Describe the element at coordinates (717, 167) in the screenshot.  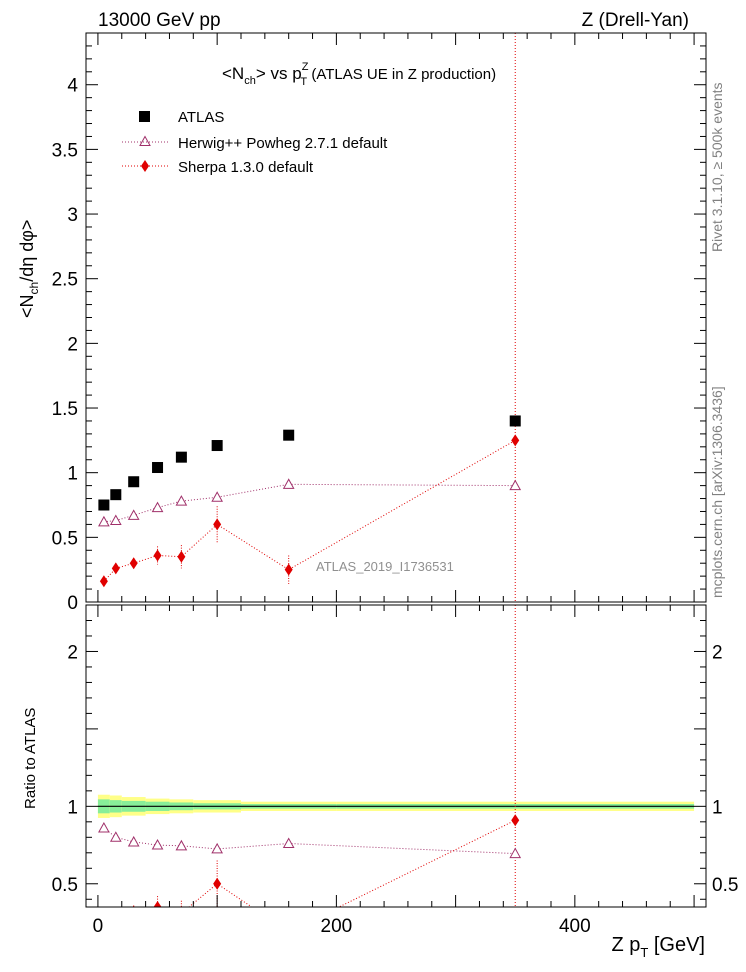
I see `rivet-label: Rivet 3.1.10, ≥ 500k events` at that location.